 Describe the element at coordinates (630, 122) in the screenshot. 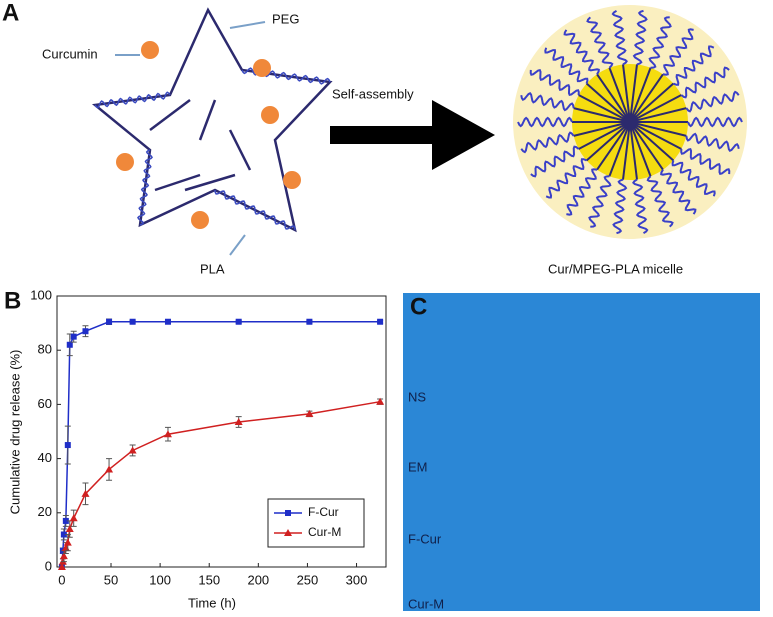

I see `micelle-center` at that location.